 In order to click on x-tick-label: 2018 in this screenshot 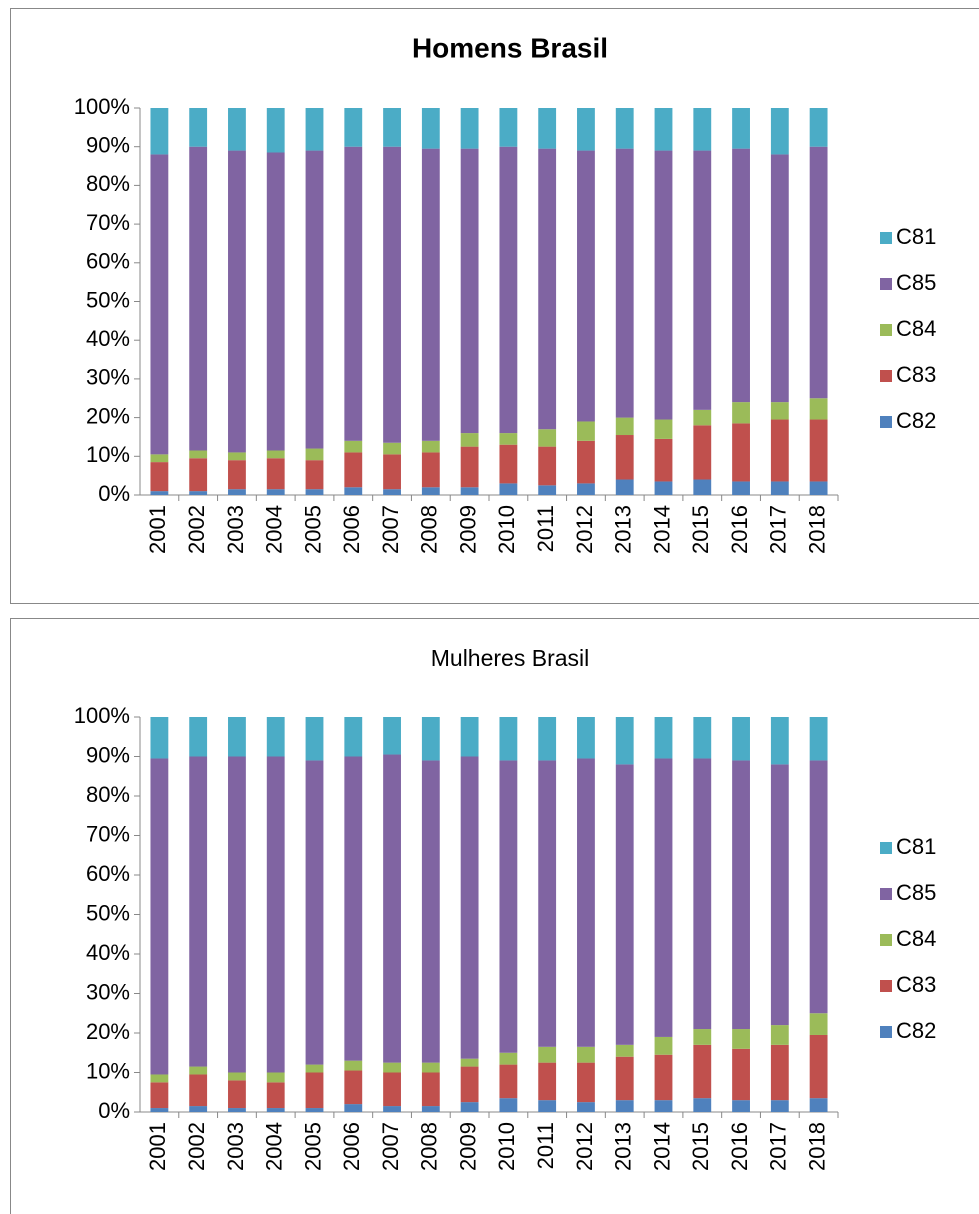, I will do `click(816, 529)`.